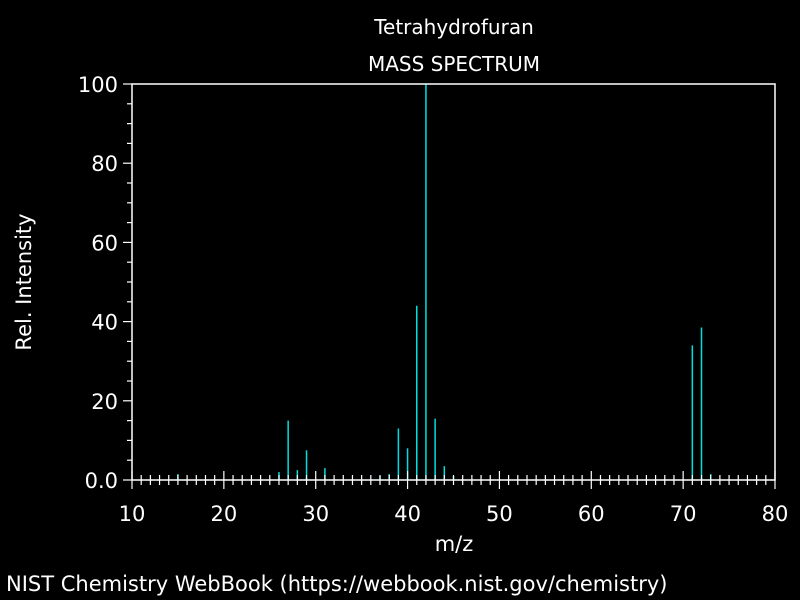  I want to click on y-axis-label: Rel. Intensity, so click(24, 281).